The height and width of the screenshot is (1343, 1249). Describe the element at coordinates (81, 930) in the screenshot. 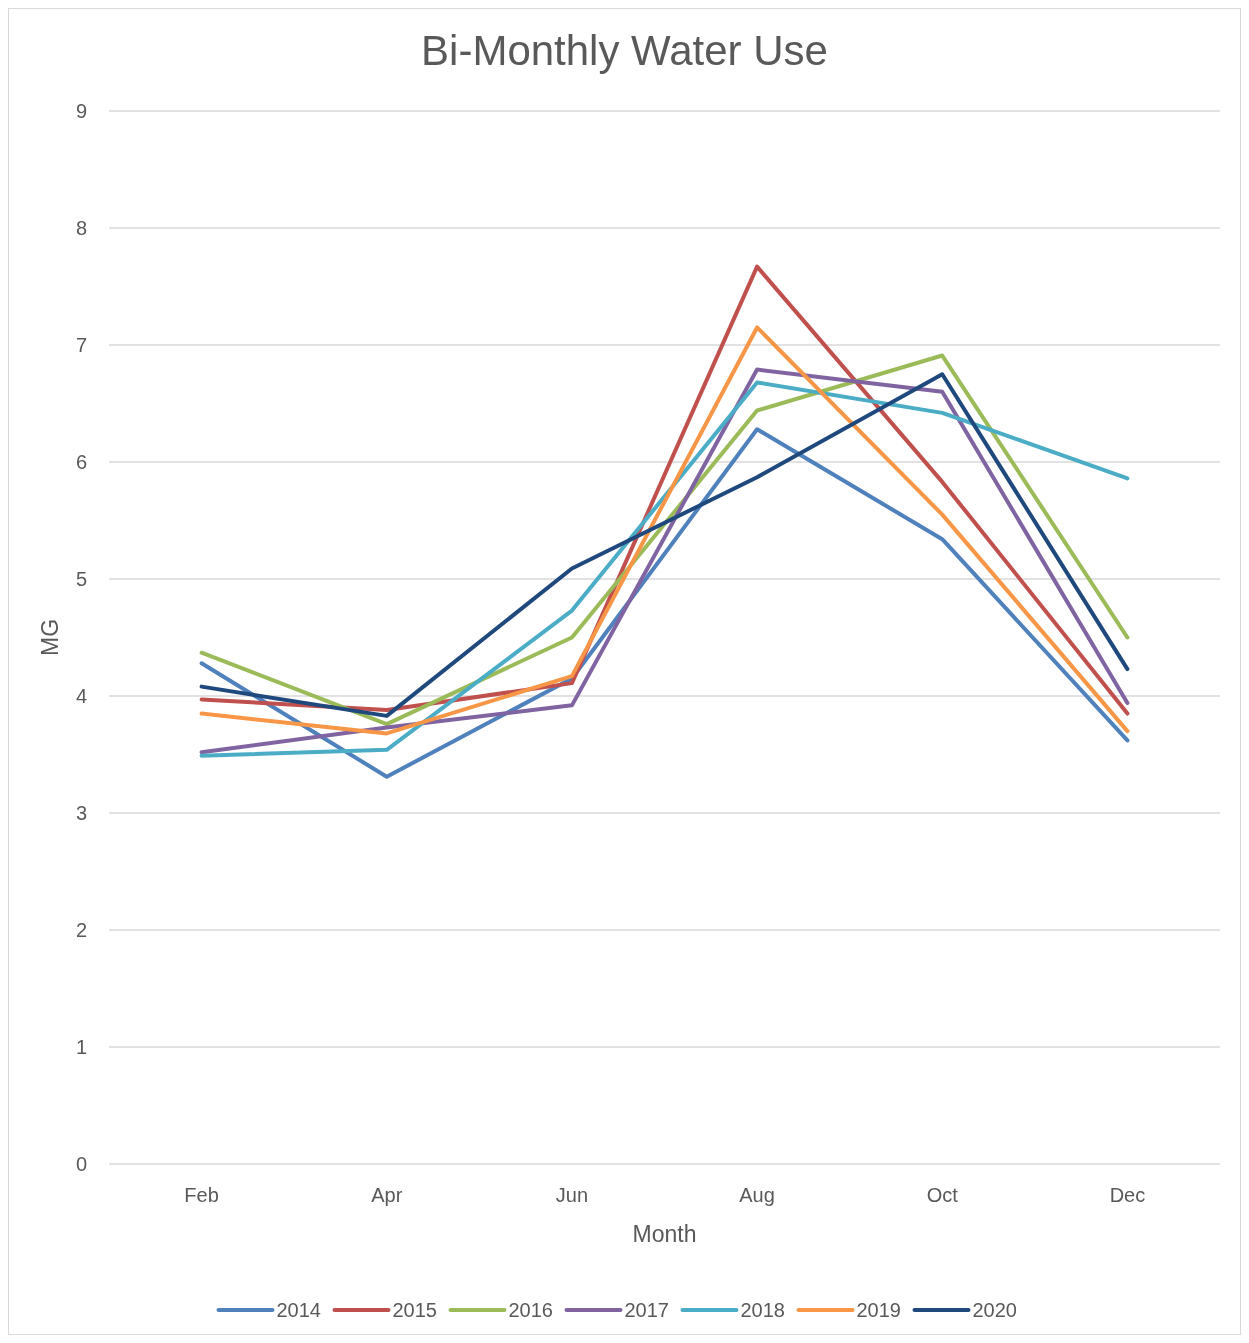

I see `y-tick-label: 2` at that location.